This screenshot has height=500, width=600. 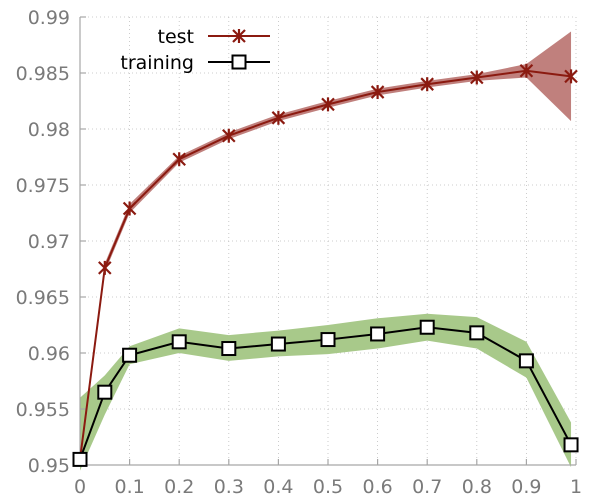 What do you see at coordinates (80, 487) in the screenshot?
I see `x-tick-label: 0` at bounding box center [80, 487].